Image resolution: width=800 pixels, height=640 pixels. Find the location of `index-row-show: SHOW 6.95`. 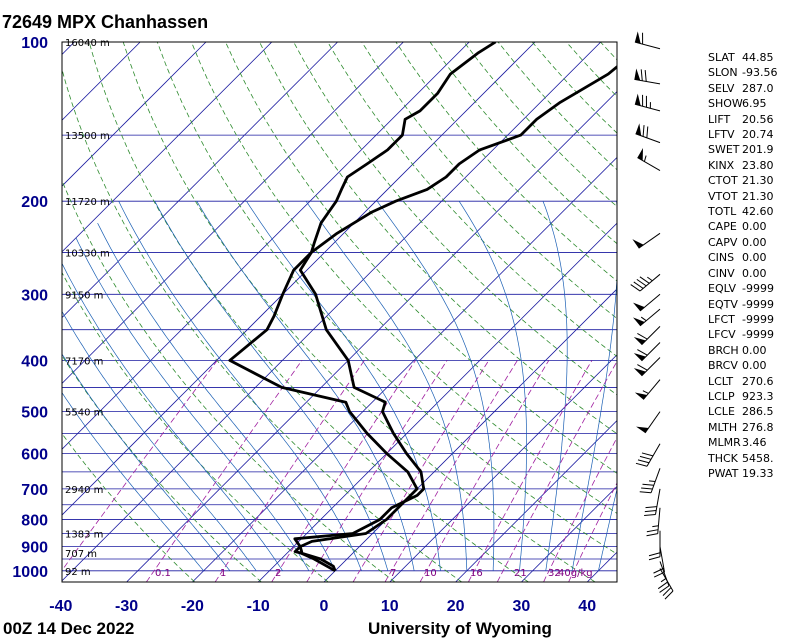

index-row-show: SHOW 6.95 is located at coordinates (753, 103).